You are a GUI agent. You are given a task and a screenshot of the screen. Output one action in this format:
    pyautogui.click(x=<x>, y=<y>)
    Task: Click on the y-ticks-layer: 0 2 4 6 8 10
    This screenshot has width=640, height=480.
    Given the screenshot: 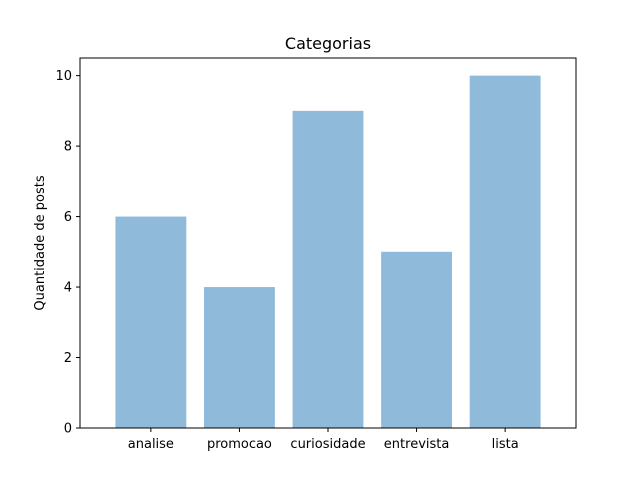 What is the action you would take?
    pyautogui.click(x=67, y=253)
    